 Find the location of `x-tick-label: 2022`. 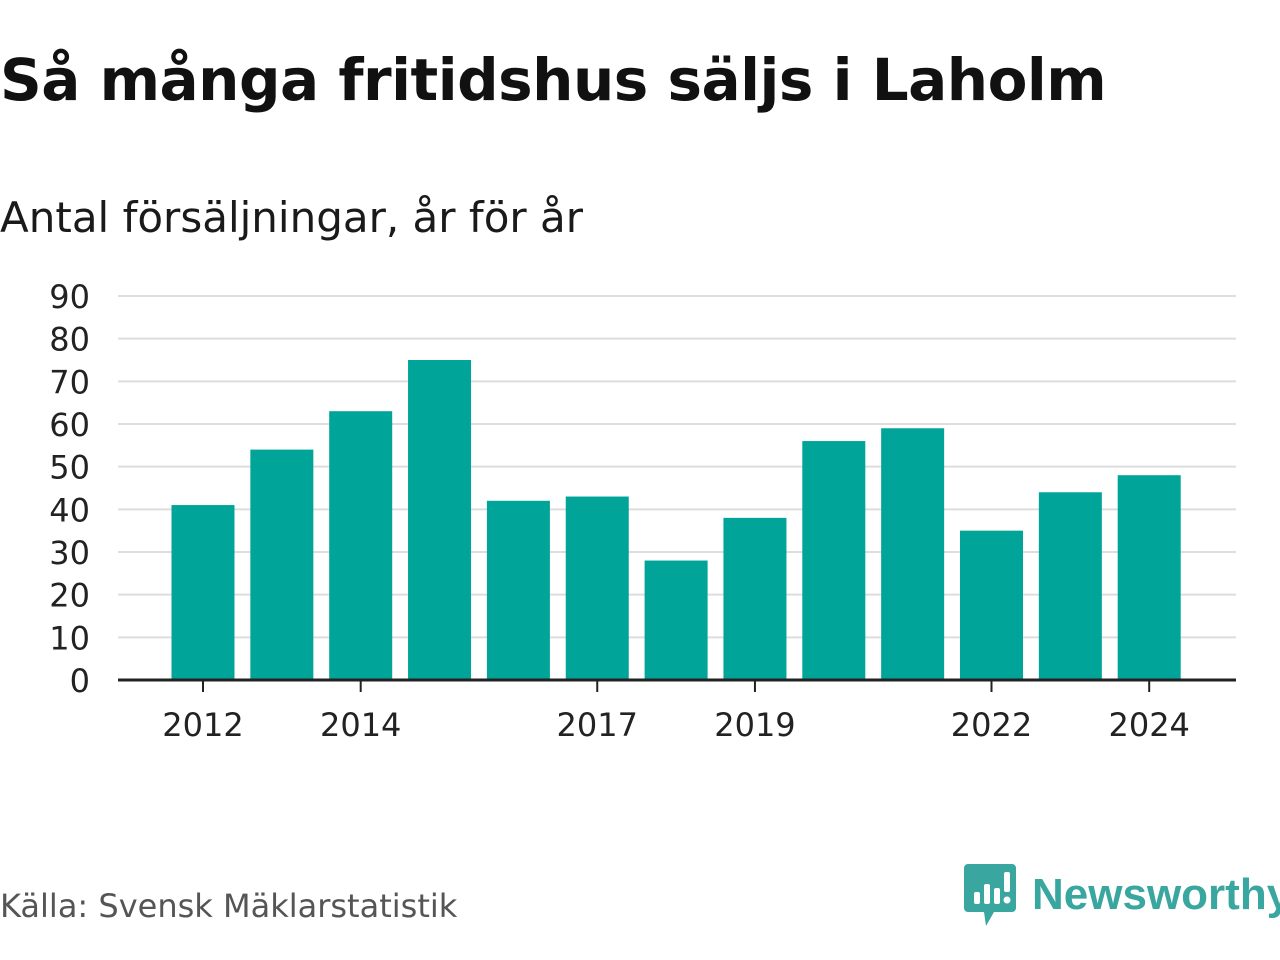

x-tick-label: 2022 is located at coordinates (991, 725).